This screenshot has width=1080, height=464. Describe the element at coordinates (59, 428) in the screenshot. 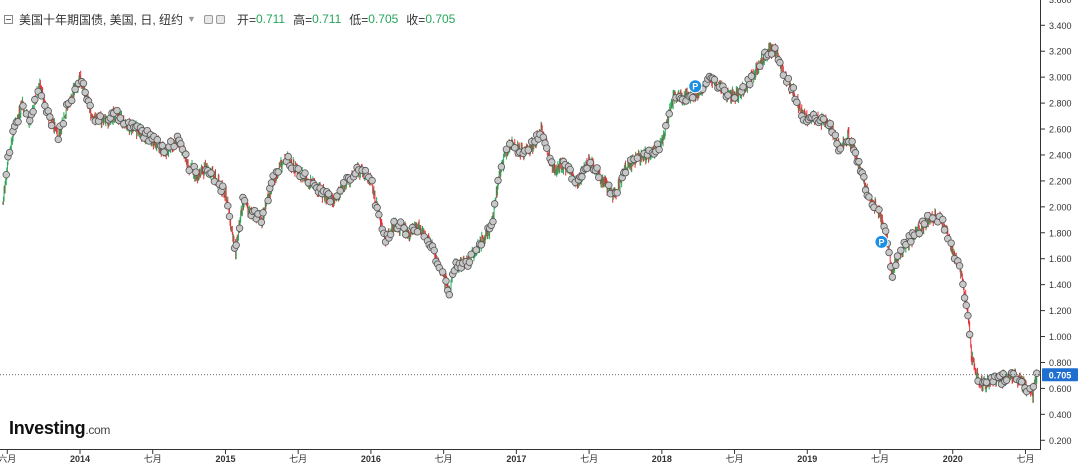

I see `investing-logo: Investing.com` at that location.